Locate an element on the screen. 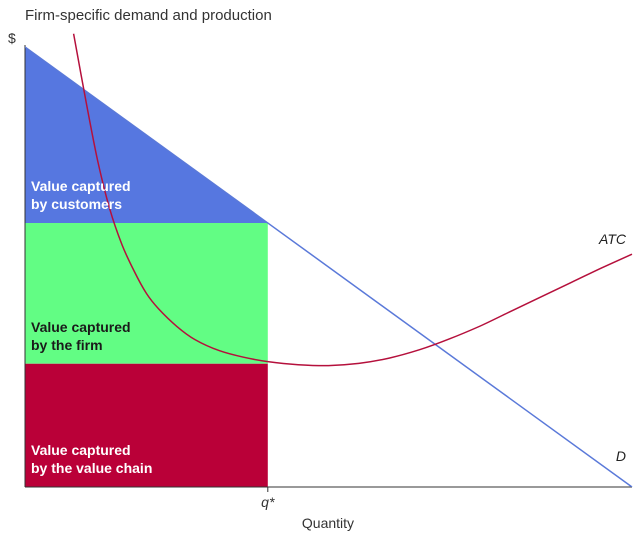 This screenshot has height=540, width=640. x-tick-label-q: q* is located at coordinates (268, 502).